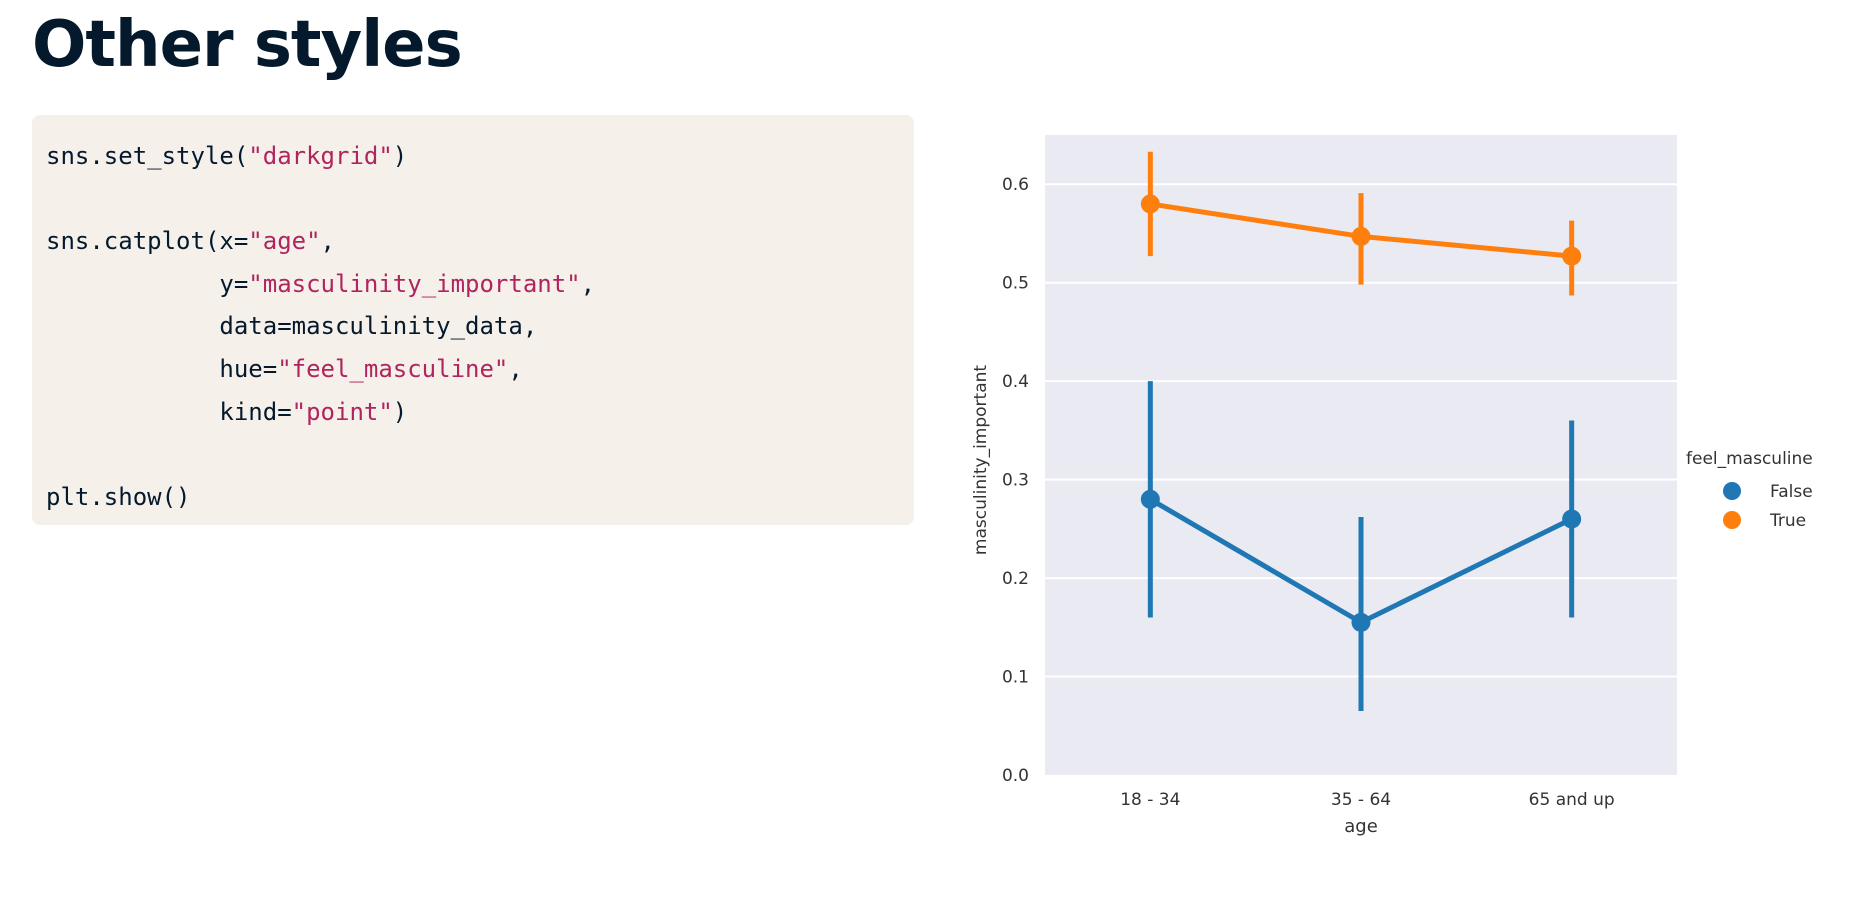  I want to click on code-line: plt.show(), so click(473, 497).